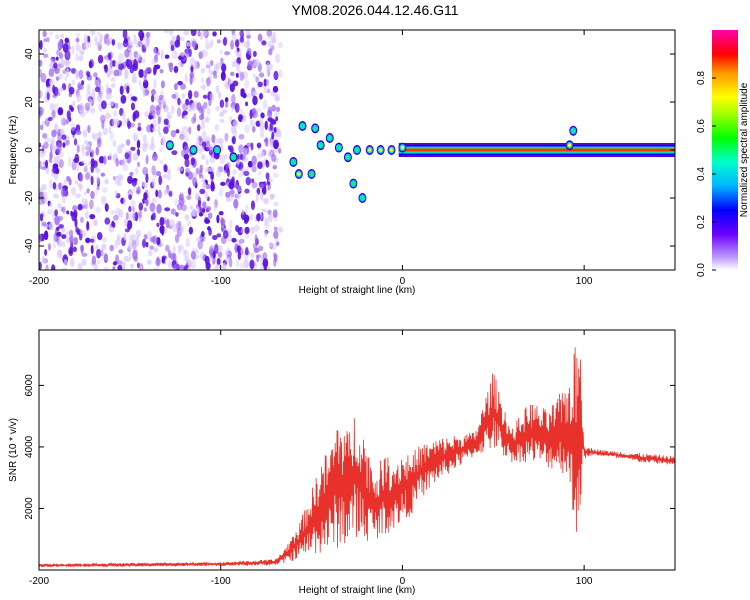 Image resolution: width=750 pixels, height=600 pixels. What do you see at coordinates (701, 174) in the screenshot?
I see `colorbar-tick-label: 0.4` at bounding box center [701, 174].